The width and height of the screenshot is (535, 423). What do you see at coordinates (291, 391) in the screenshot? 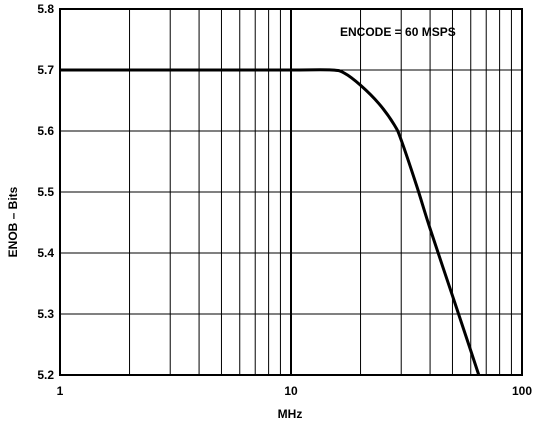
I see `x-tick-label: 10` at bounding box center [291, 391].